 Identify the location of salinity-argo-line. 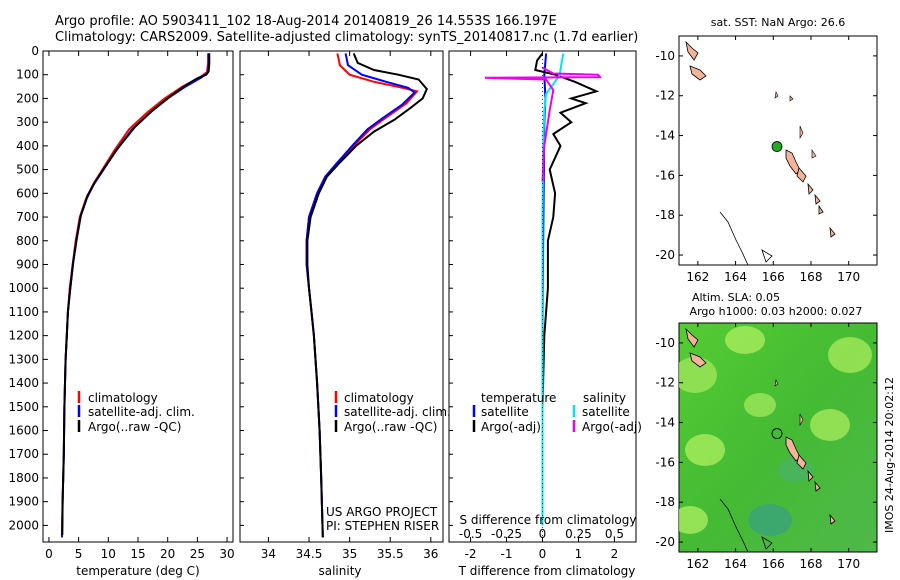
(543, 124).